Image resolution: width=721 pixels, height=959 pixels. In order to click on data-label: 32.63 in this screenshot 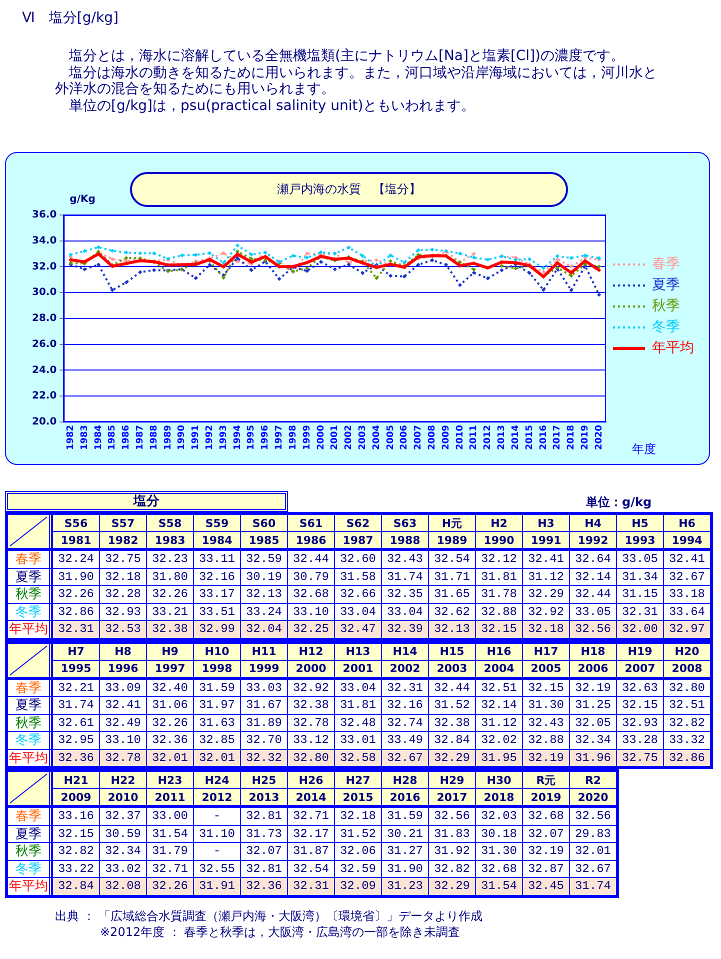, I will do `click(640, 687)`.